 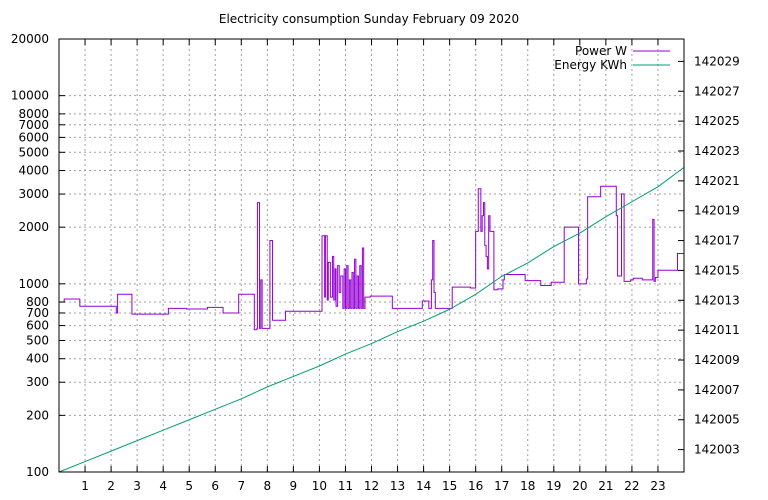 I want to click on y2-tick-label: 142009, so click(x=717, y=360).